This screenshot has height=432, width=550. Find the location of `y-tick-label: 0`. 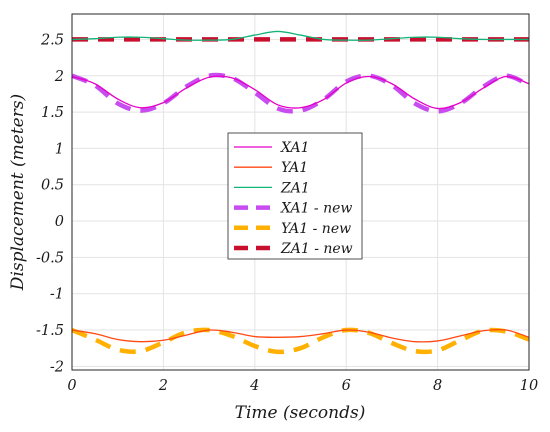

y-tick-label: 0 is located at coordinates (59, 222).